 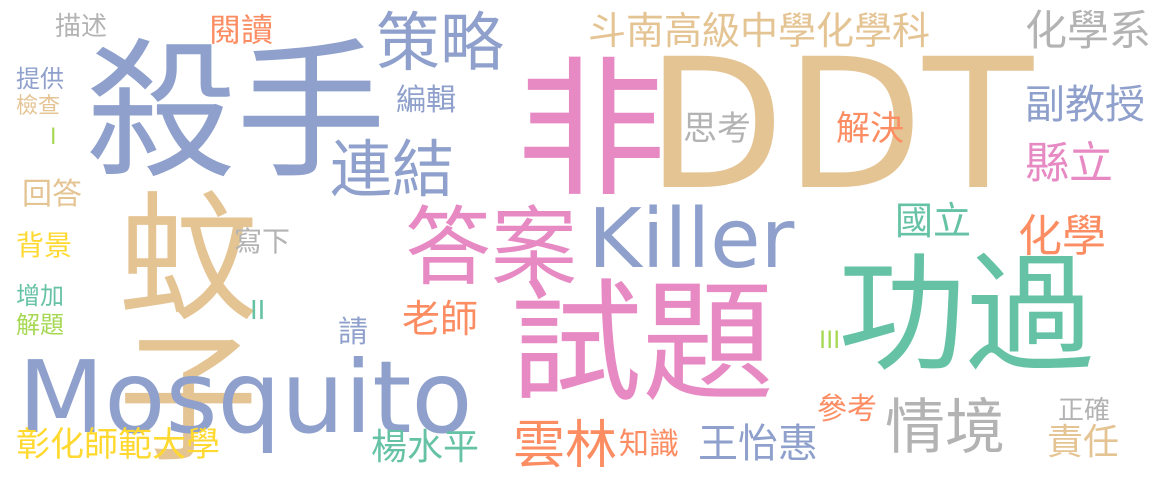 What do you see at coordinates (40, 296) in the screenshot?
I see `word-zengjia: 增加` at bounding box center [40, 296].